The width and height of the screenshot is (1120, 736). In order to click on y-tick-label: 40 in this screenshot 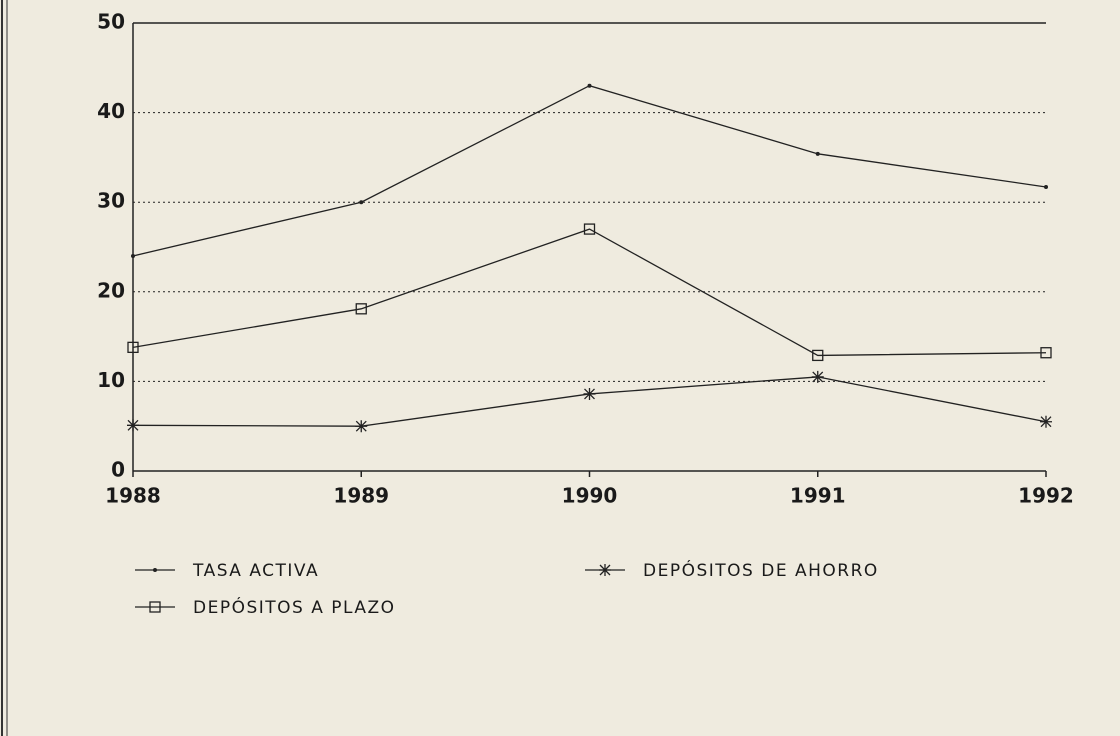, I will do `click(111, 111)`.